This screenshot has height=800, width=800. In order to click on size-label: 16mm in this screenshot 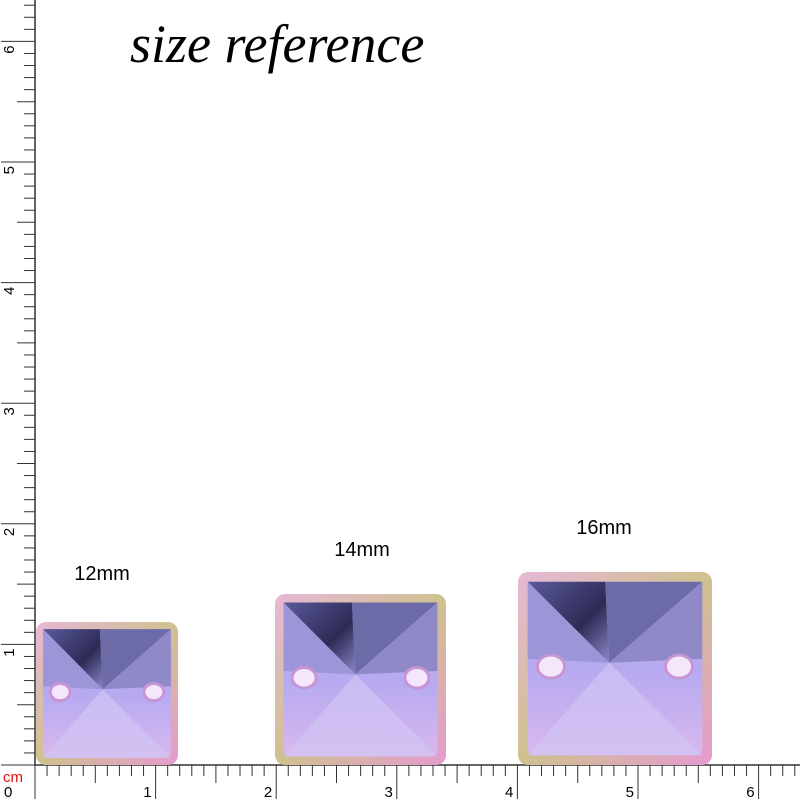, I will do `click(604, 528)`.